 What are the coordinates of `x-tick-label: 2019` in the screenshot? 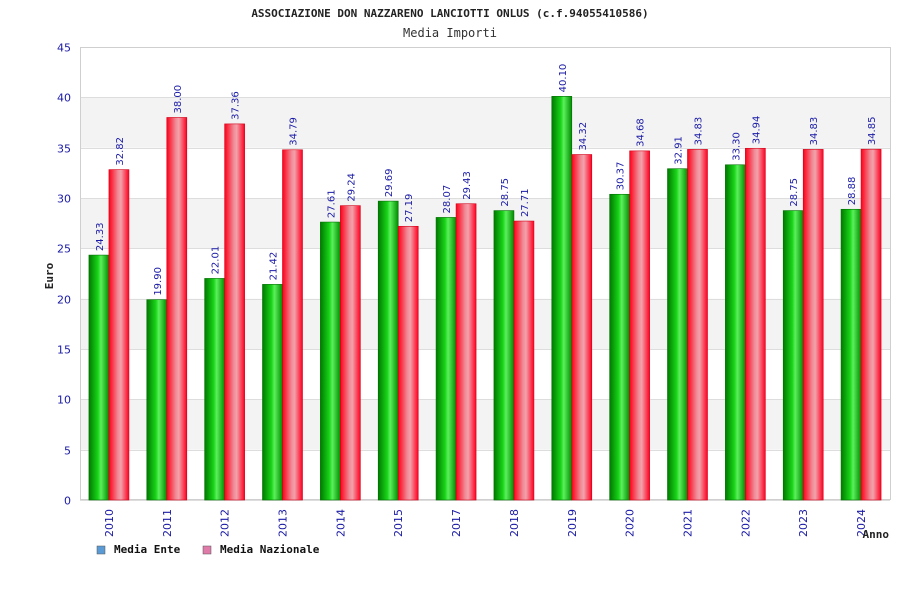 It's located at (572, 523).